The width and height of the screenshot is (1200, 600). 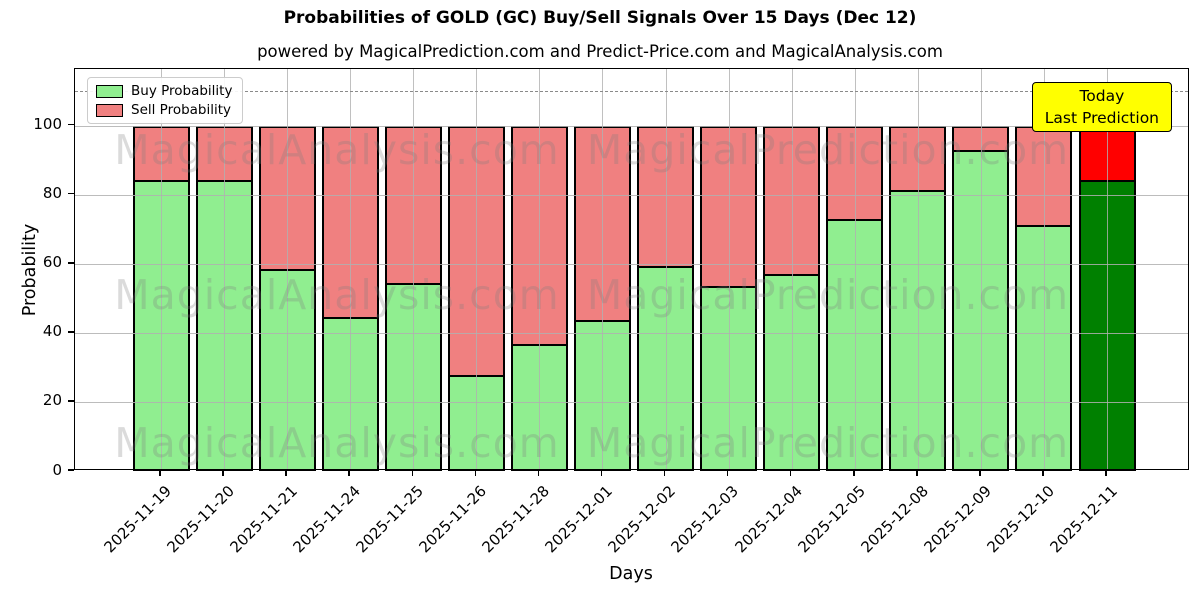 I want to click on x-tick-label-2025-11-24: 2025-11-24, so click(x=326, y=519).